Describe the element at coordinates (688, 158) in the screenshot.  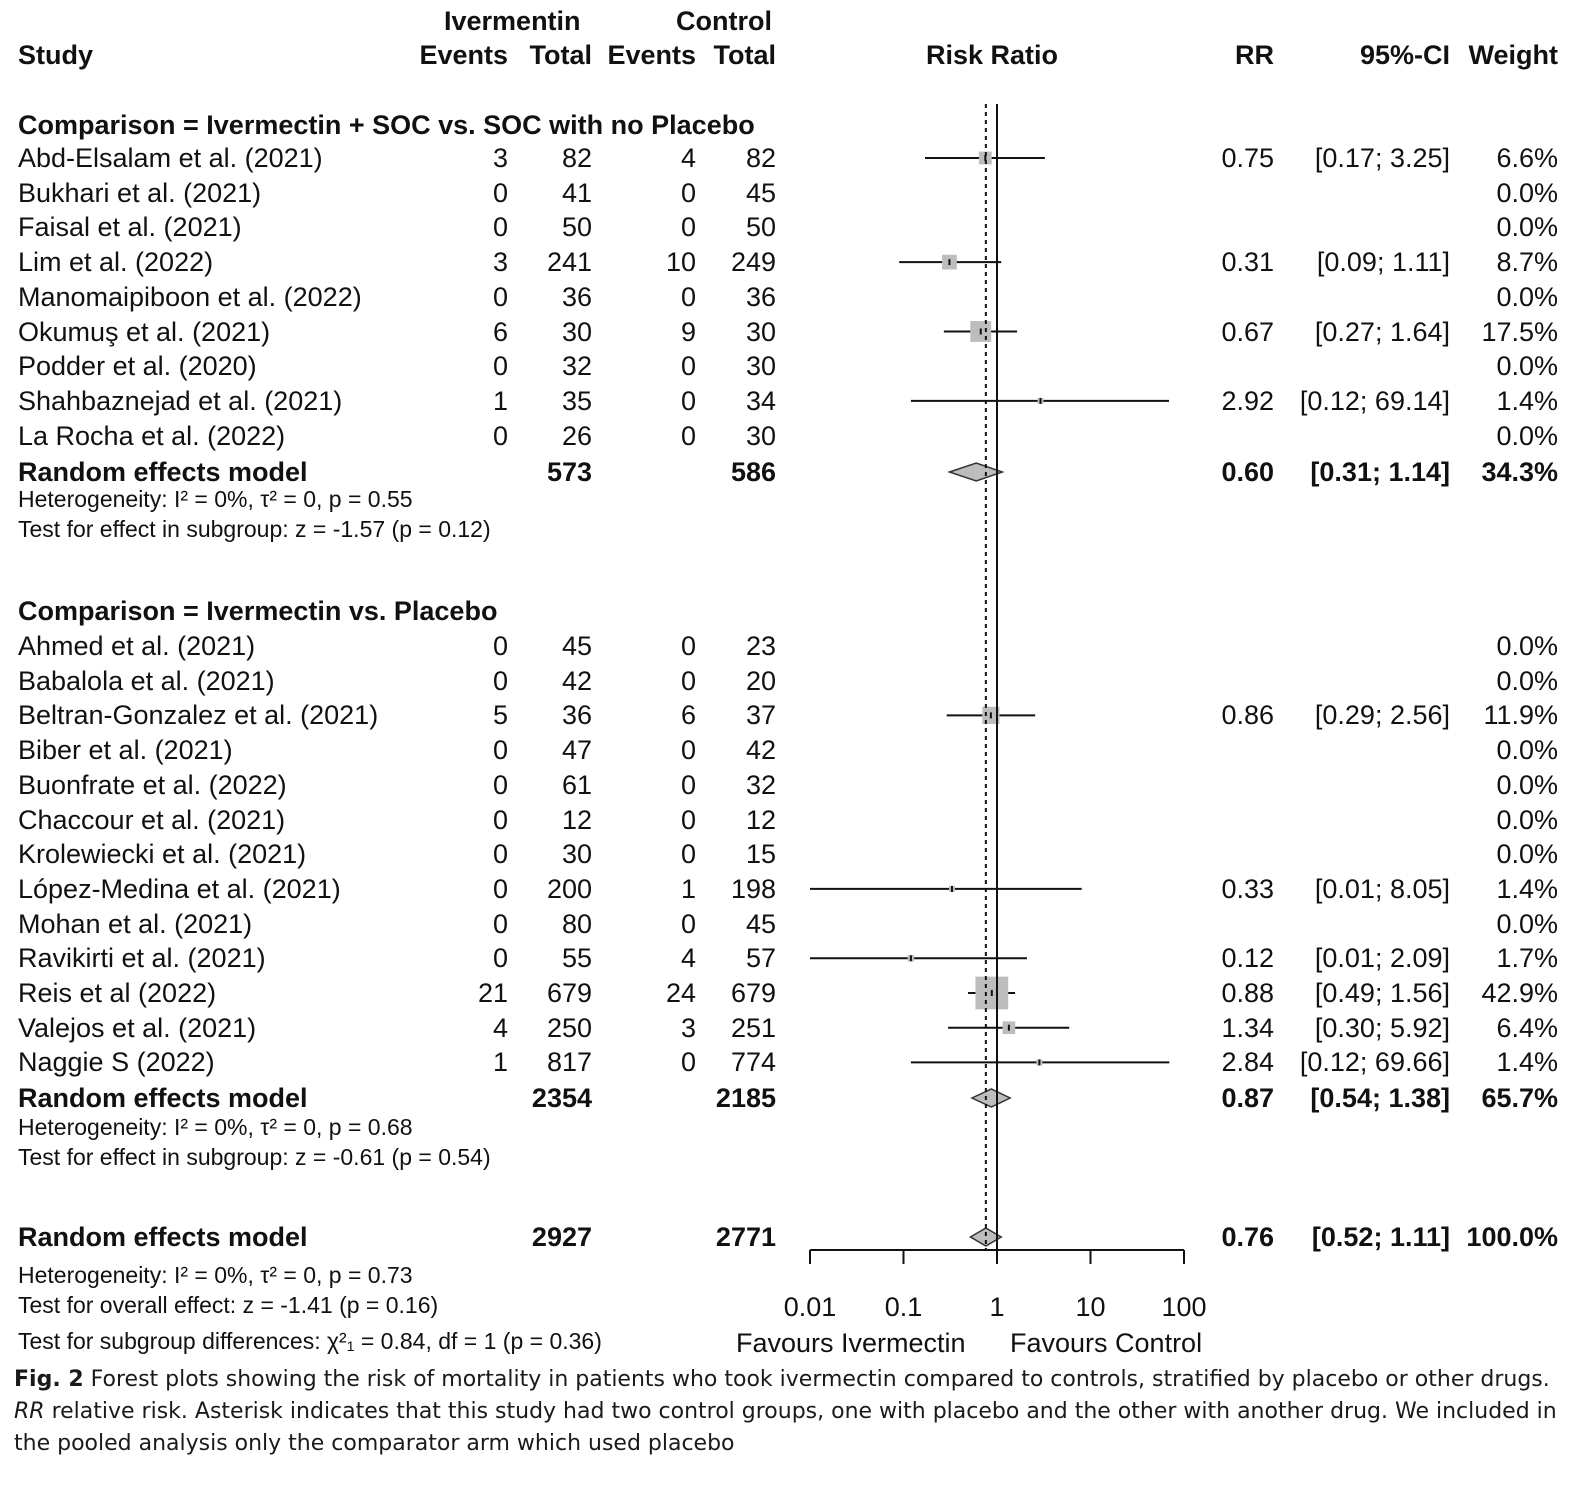
I see `control-events: 4` at that location.